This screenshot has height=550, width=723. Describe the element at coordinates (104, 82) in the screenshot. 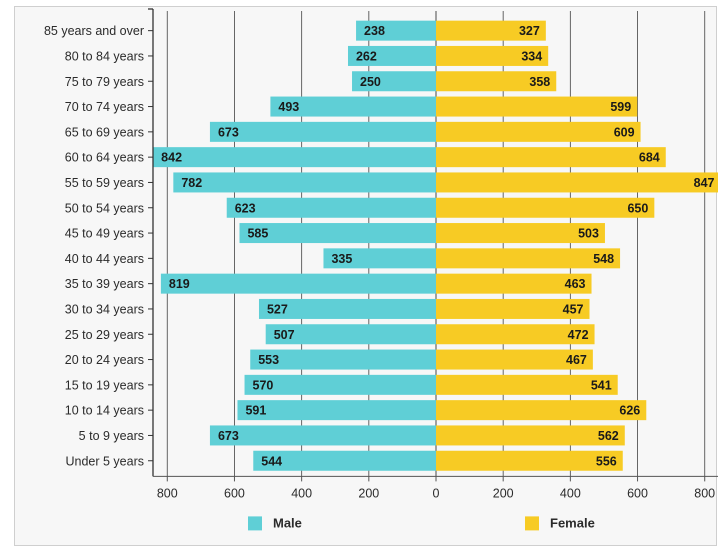

I see `category-label: 75 to 79 years` at that location.